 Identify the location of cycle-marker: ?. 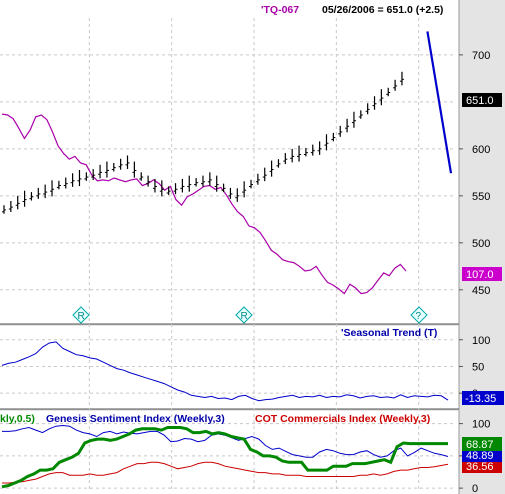
(419, 315).